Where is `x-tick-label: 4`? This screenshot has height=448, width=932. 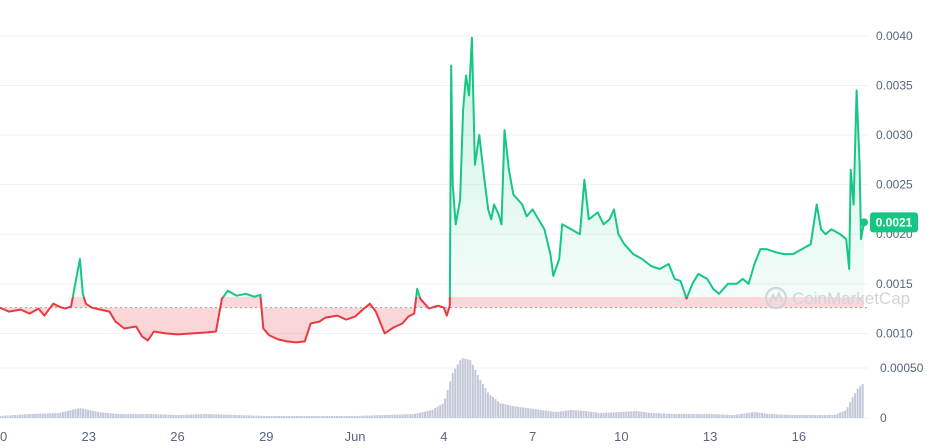
x-tick-label: 4 is located at coordinates (443, 436).